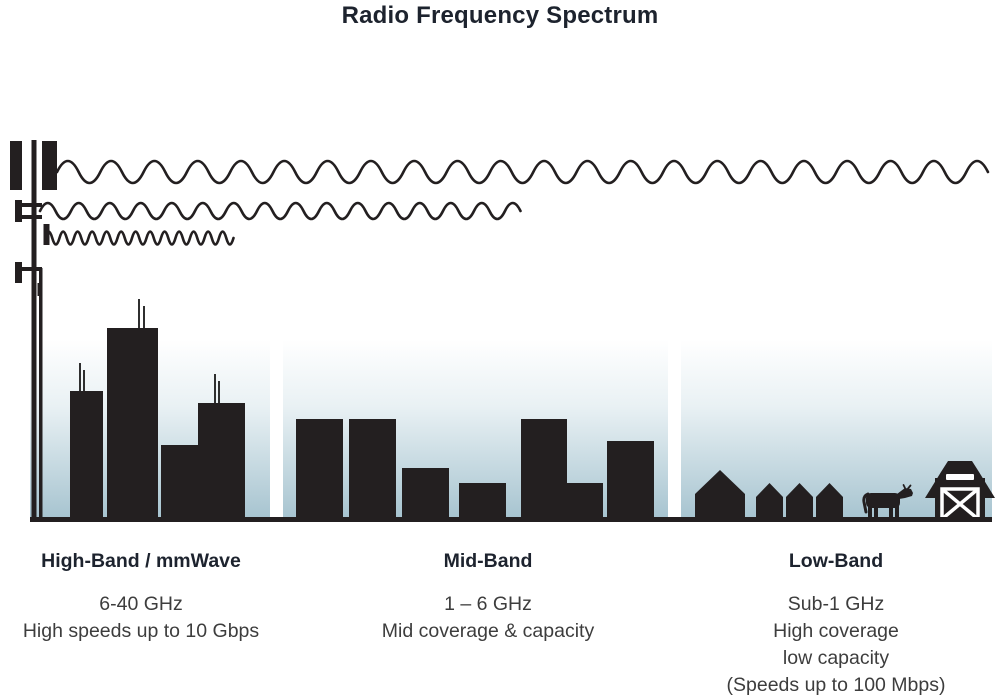  I want to click on sky-panel-mid-band, so click(475, 406).